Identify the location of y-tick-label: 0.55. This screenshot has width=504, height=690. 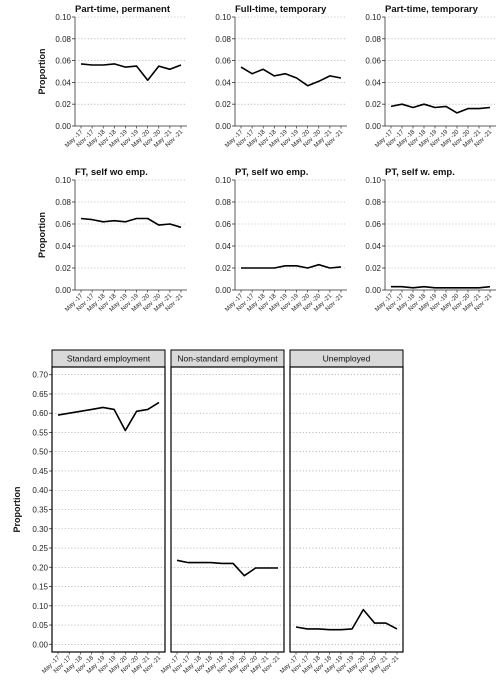
(40, 432).